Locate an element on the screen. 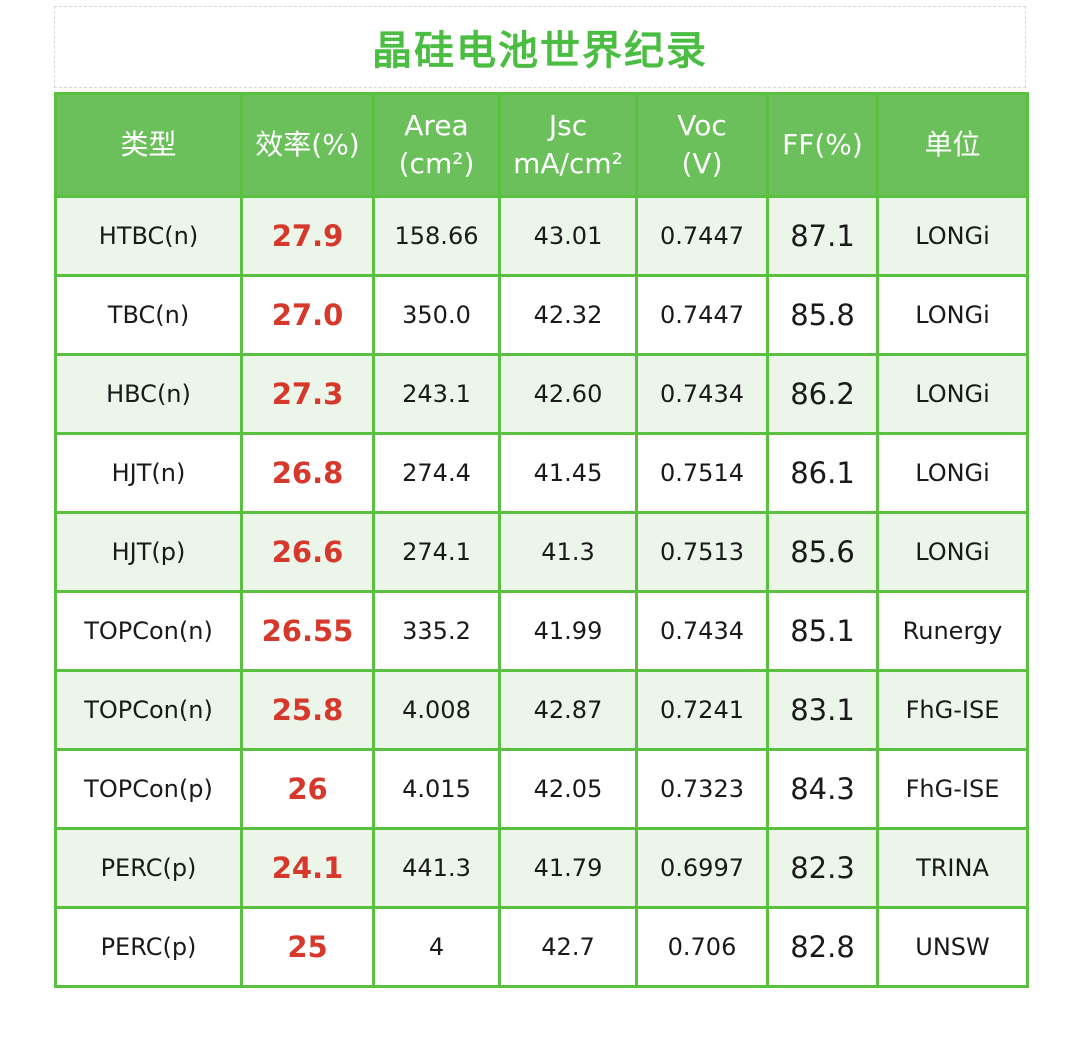  cell-type: HJT(n) is located at coordinates (148, 473).